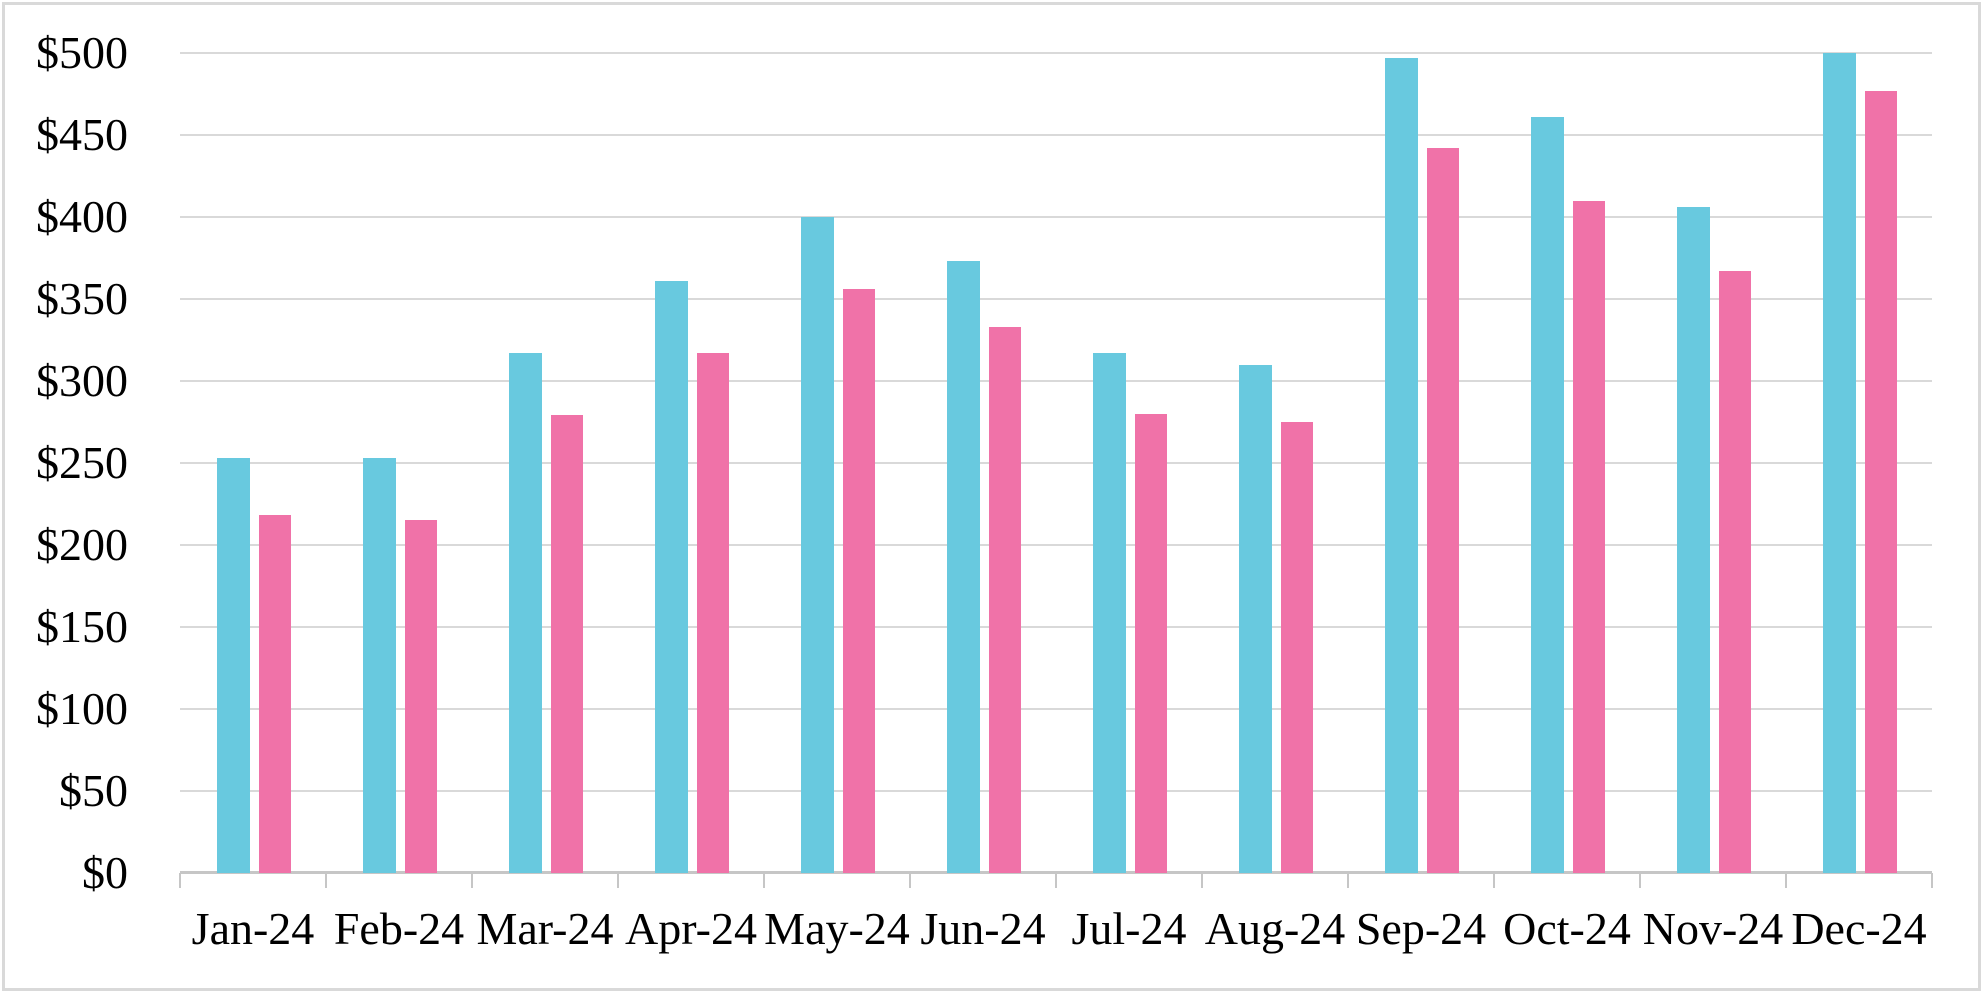 This screenshot has width=1983, height=993. I want to click on y-axis-tick-label: $250, so click(82, 462).